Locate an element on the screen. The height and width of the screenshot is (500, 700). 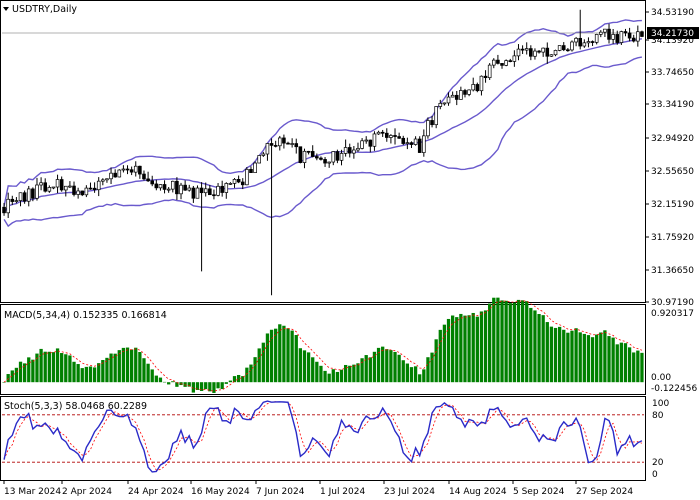
macd-title: MACD(5,34,4) 0.152335 0.166814 is located at coordinates (85, 315).